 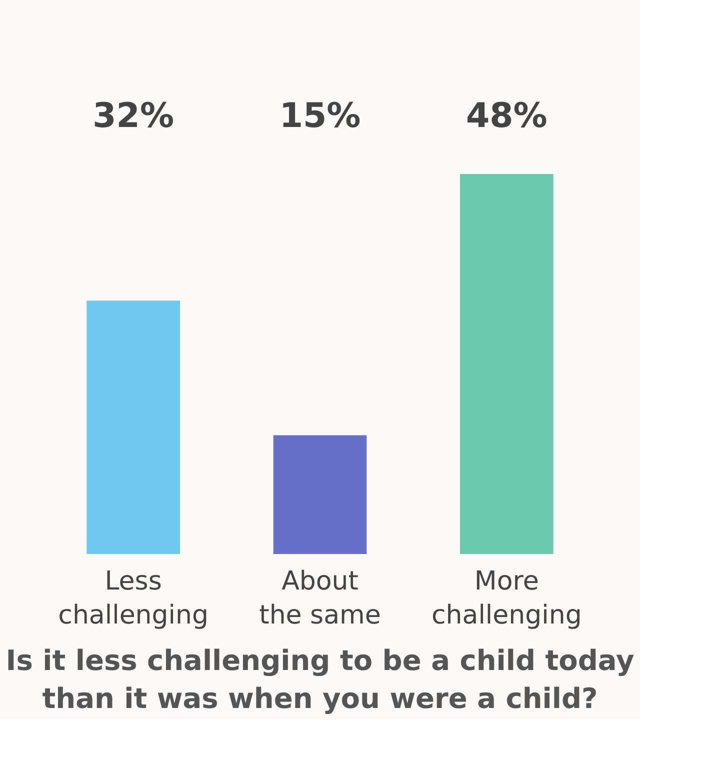 I want to click on text: Is it less challenging to be a child today than it was when you were a child?, so click(x=320, y=679).